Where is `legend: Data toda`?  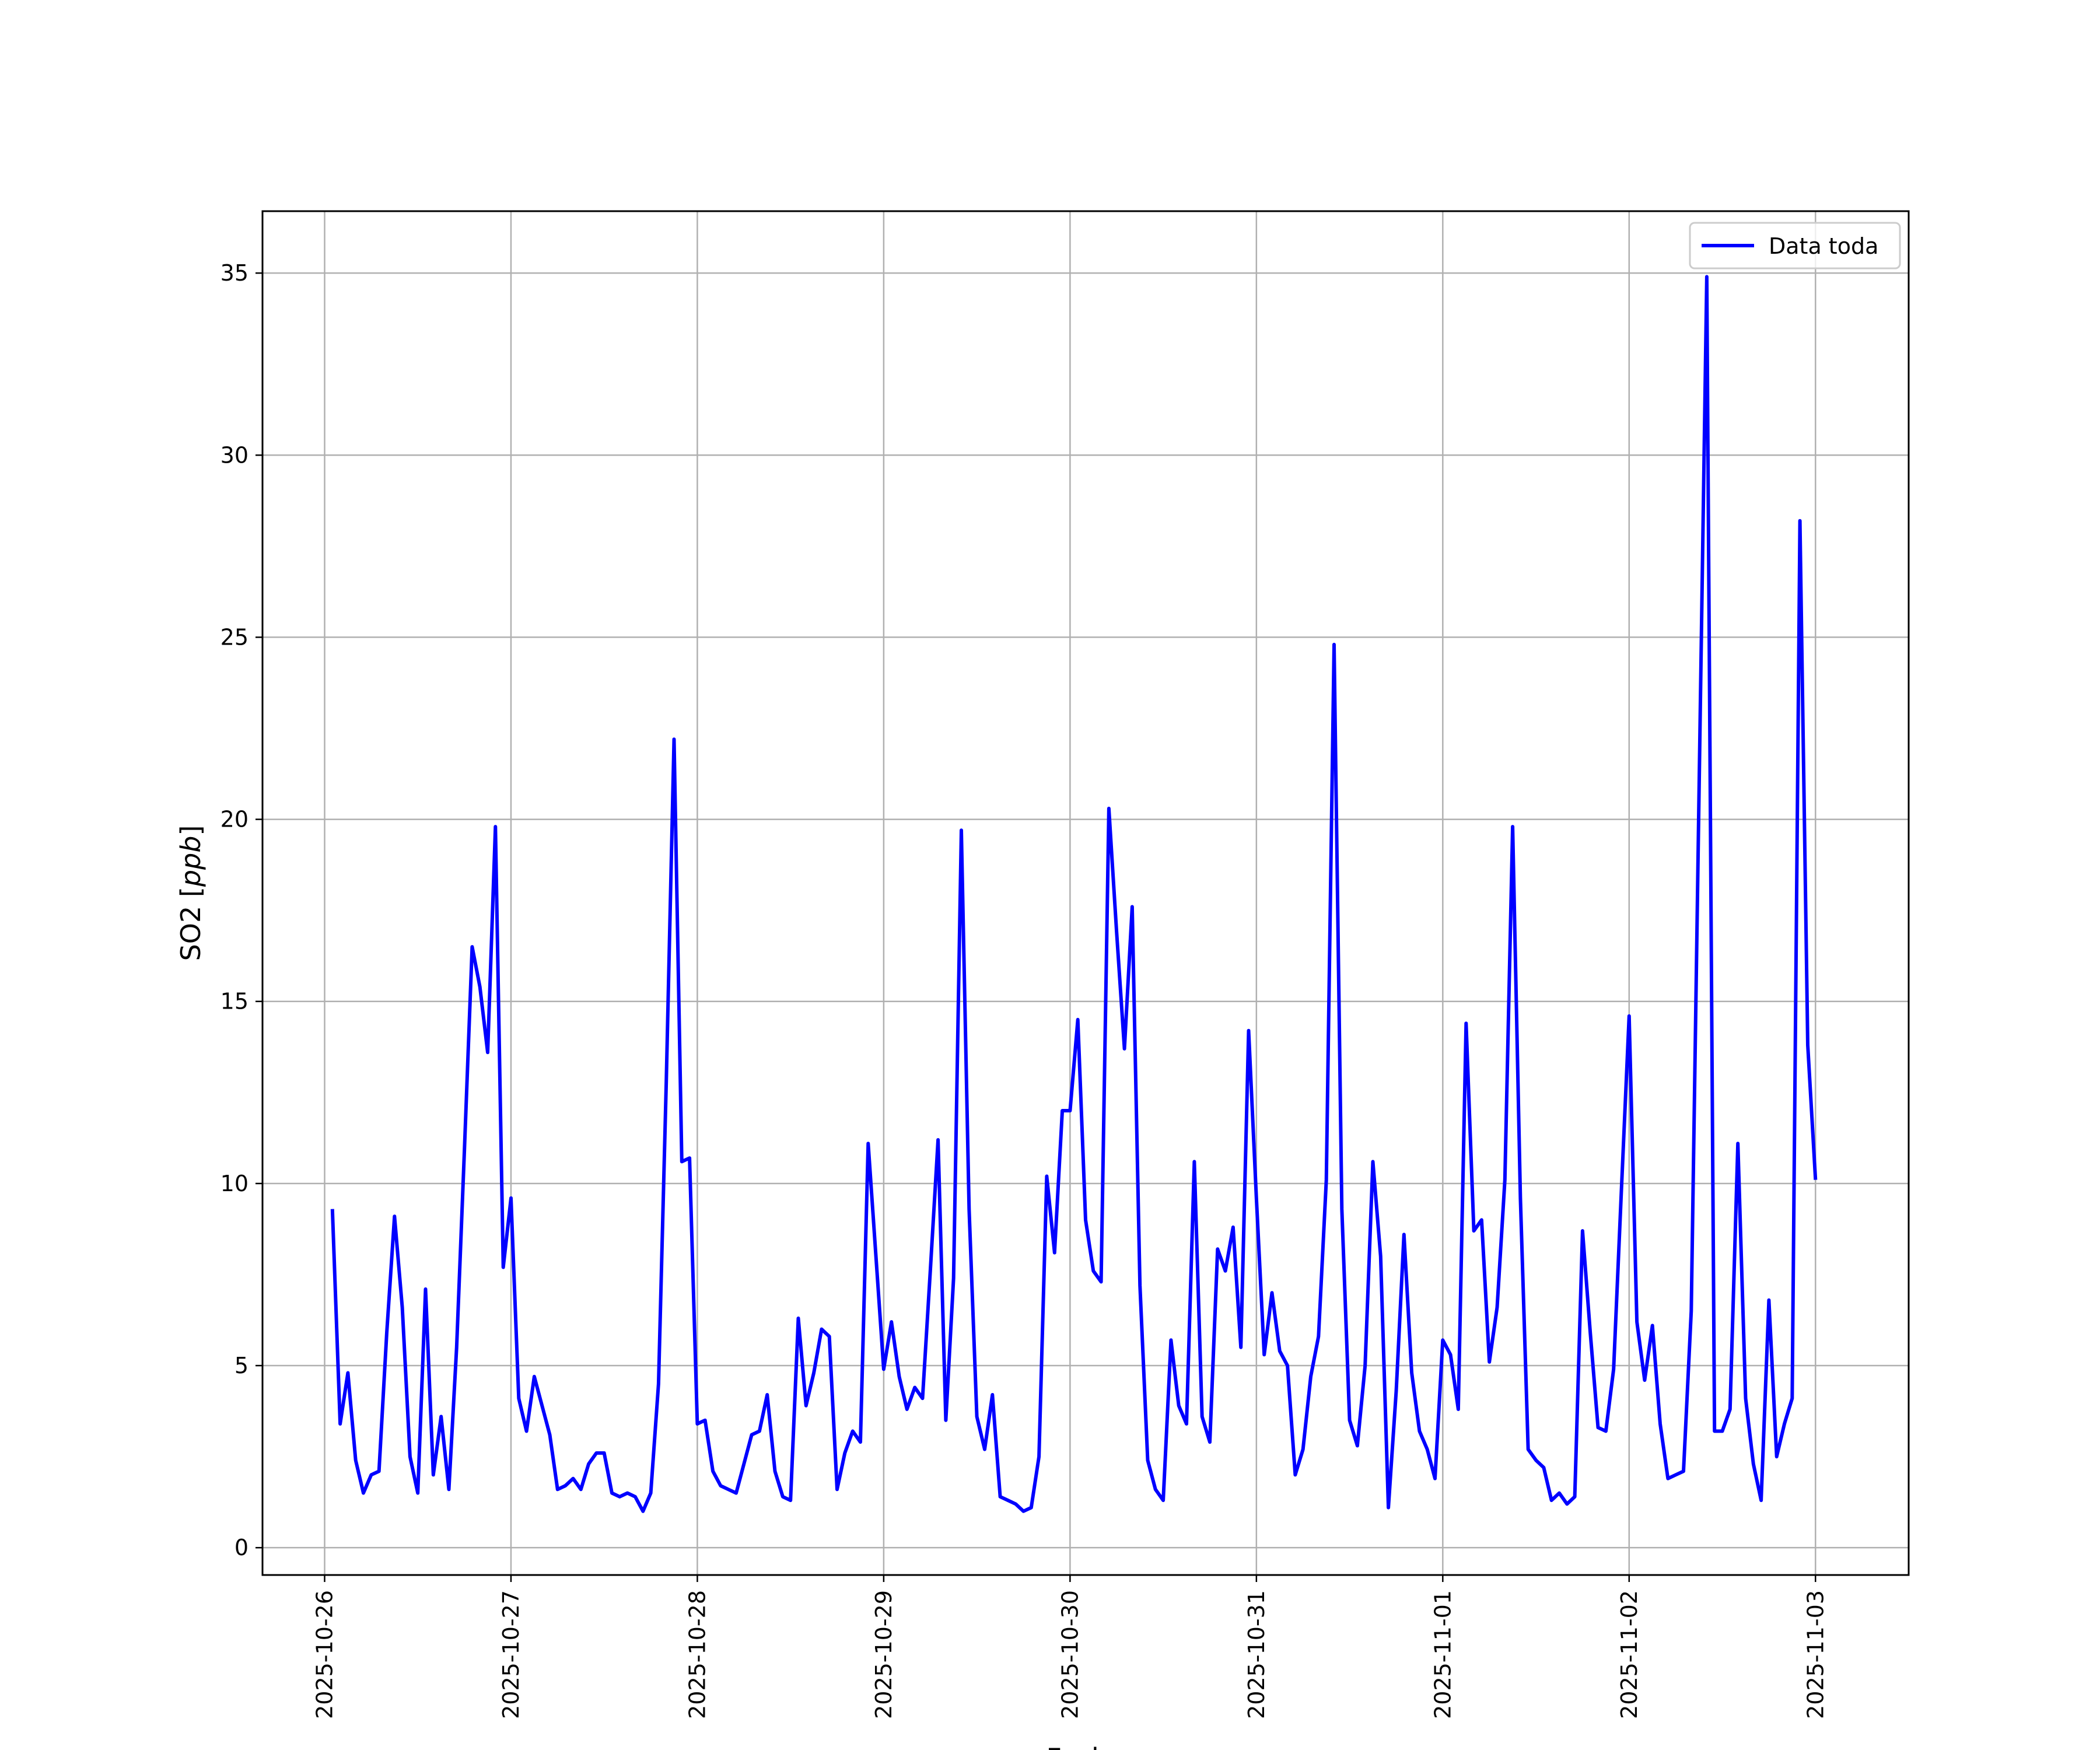
legend: Data toda is located at coordinates (1795, 246).